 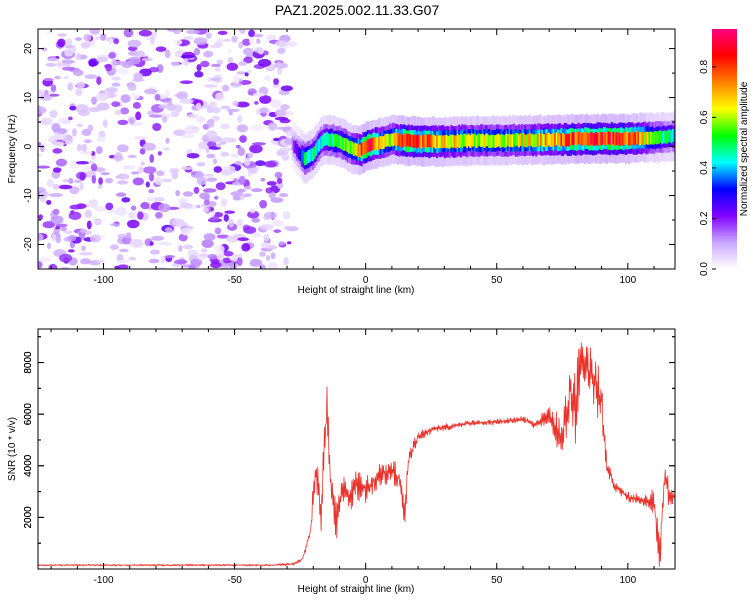 I want to click on snr-x-tick-label: -50, so click(x=234, y=580).